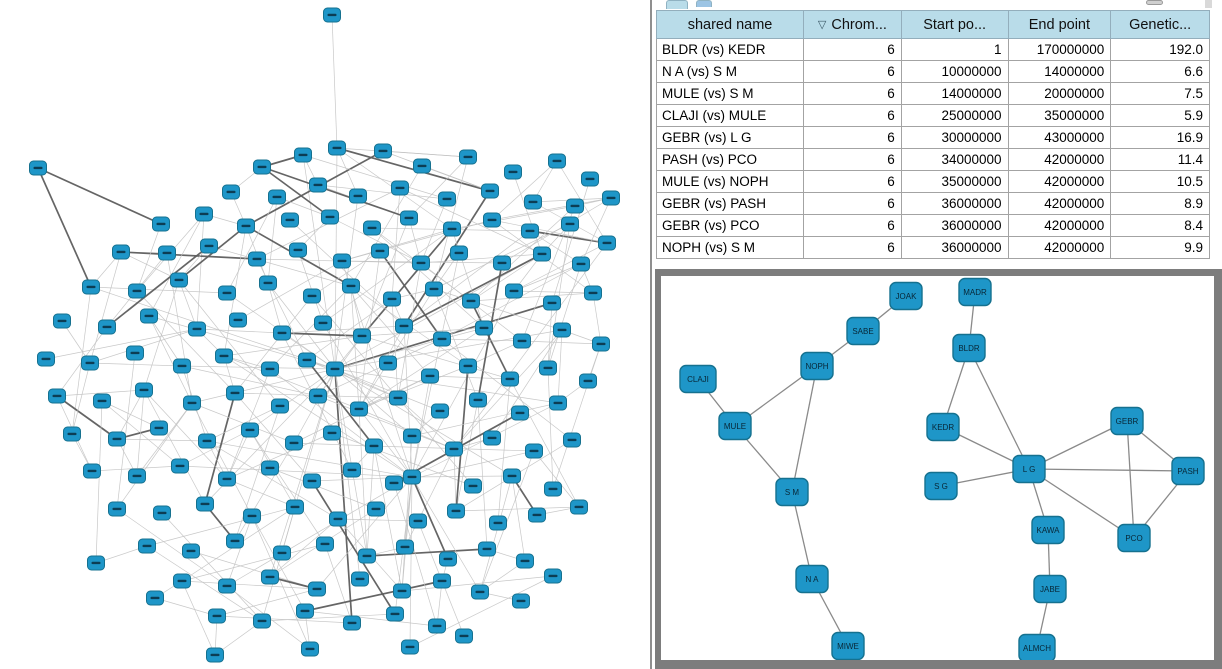  What do you see at coordinates (1160, 225) in the screenshot?
I see `table-cell: 8.4` at bounding box center [1160, 225].